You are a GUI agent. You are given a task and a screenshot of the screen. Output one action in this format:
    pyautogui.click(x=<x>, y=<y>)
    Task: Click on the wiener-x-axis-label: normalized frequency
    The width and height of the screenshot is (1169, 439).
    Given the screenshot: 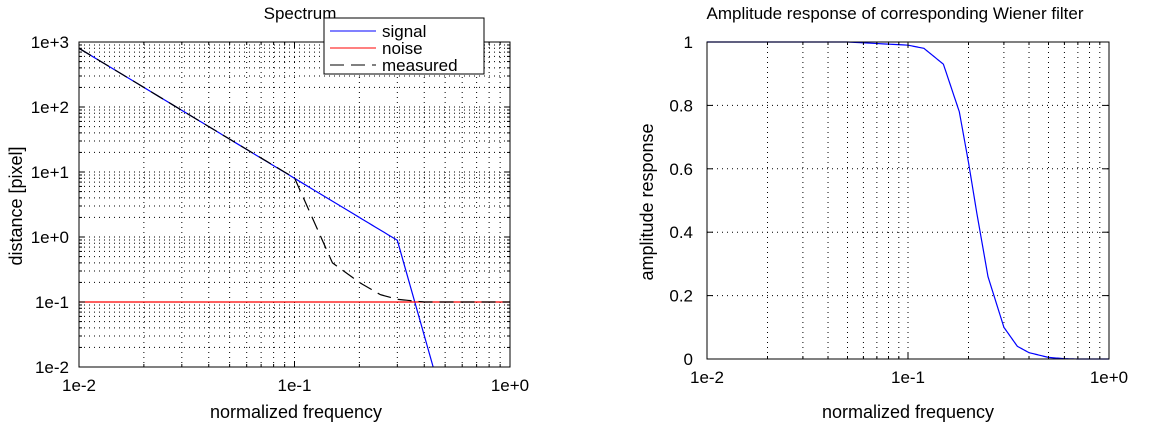 What is the action you would take?
    pyautogui.click(x=908, y=412)
    